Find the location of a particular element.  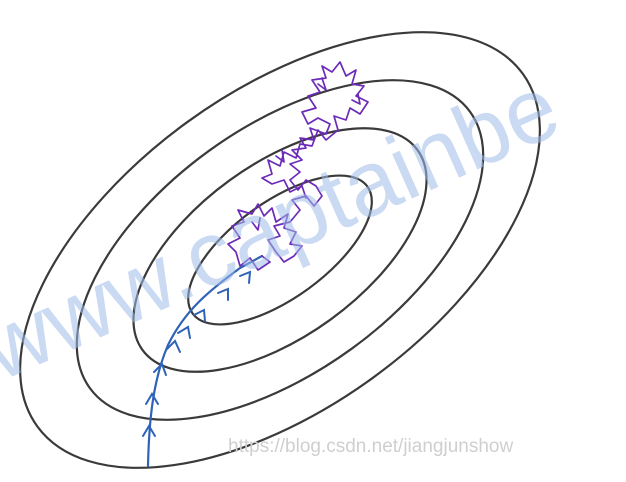

contour-inner is located at coordinates (280, 250).